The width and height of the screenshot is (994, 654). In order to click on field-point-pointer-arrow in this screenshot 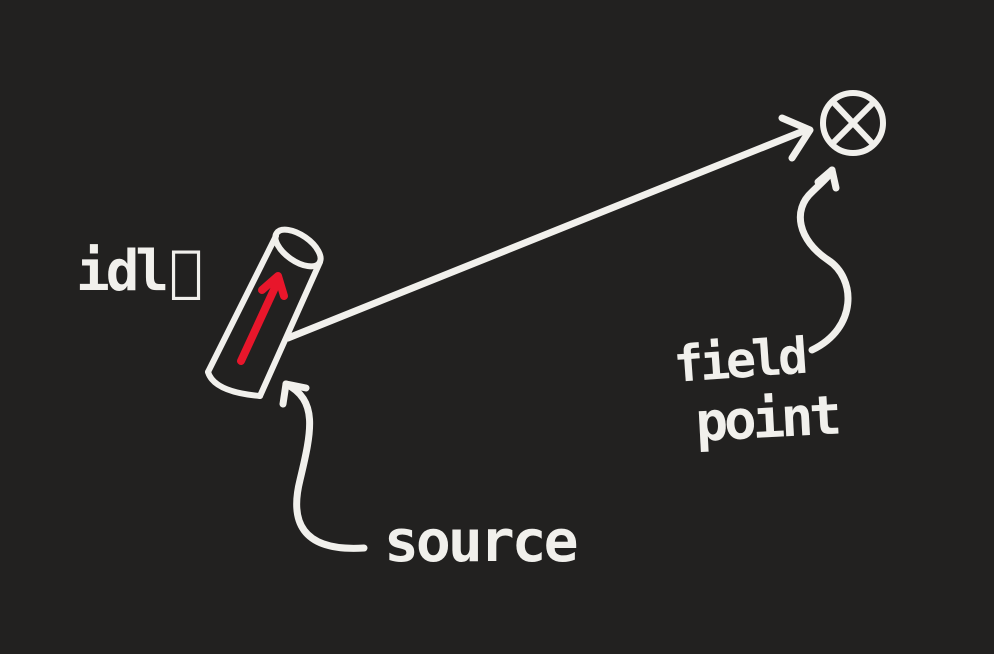, I will do `click(824, 260)`.